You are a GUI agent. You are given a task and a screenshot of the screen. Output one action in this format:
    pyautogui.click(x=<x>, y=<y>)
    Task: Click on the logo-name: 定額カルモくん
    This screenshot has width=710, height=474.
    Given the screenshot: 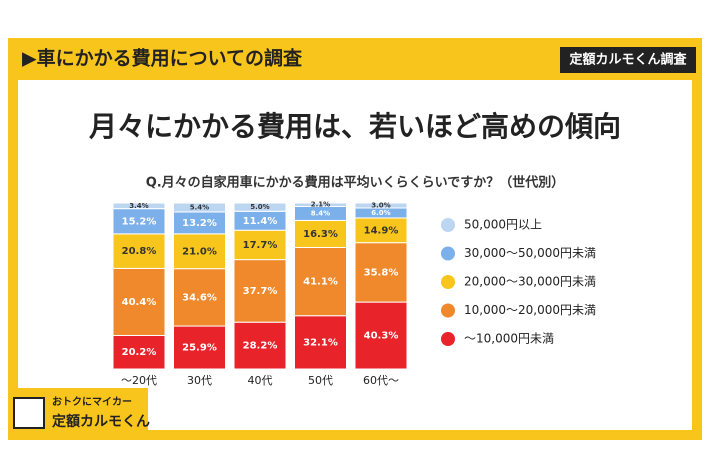 What is the action you would take?
    pyautogui.click(x=101, y=421)
    